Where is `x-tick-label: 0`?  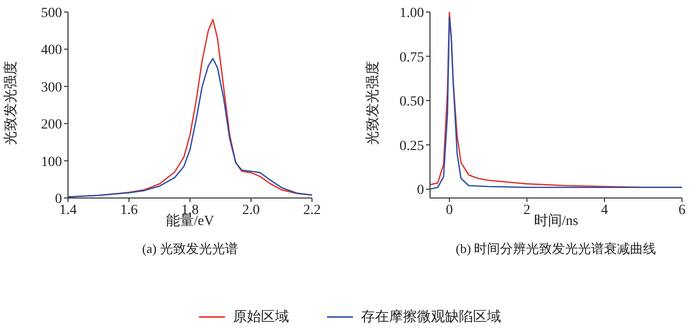 x-tick-label: 0 is located at coordinates (449, 210).